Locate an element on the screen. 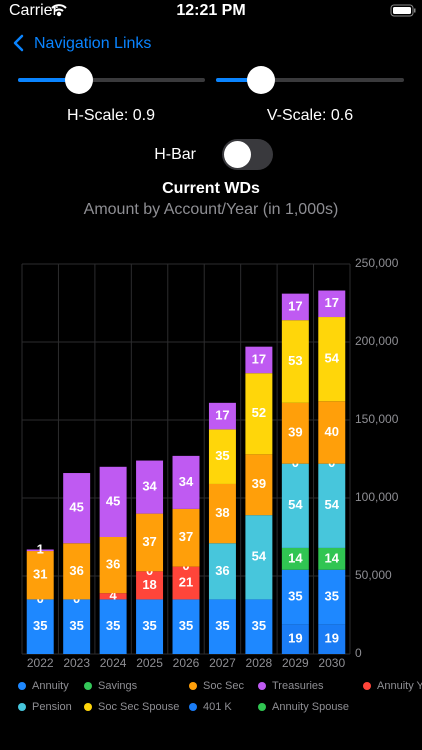  legend-label: Pension is located at coordinates (52, 707).